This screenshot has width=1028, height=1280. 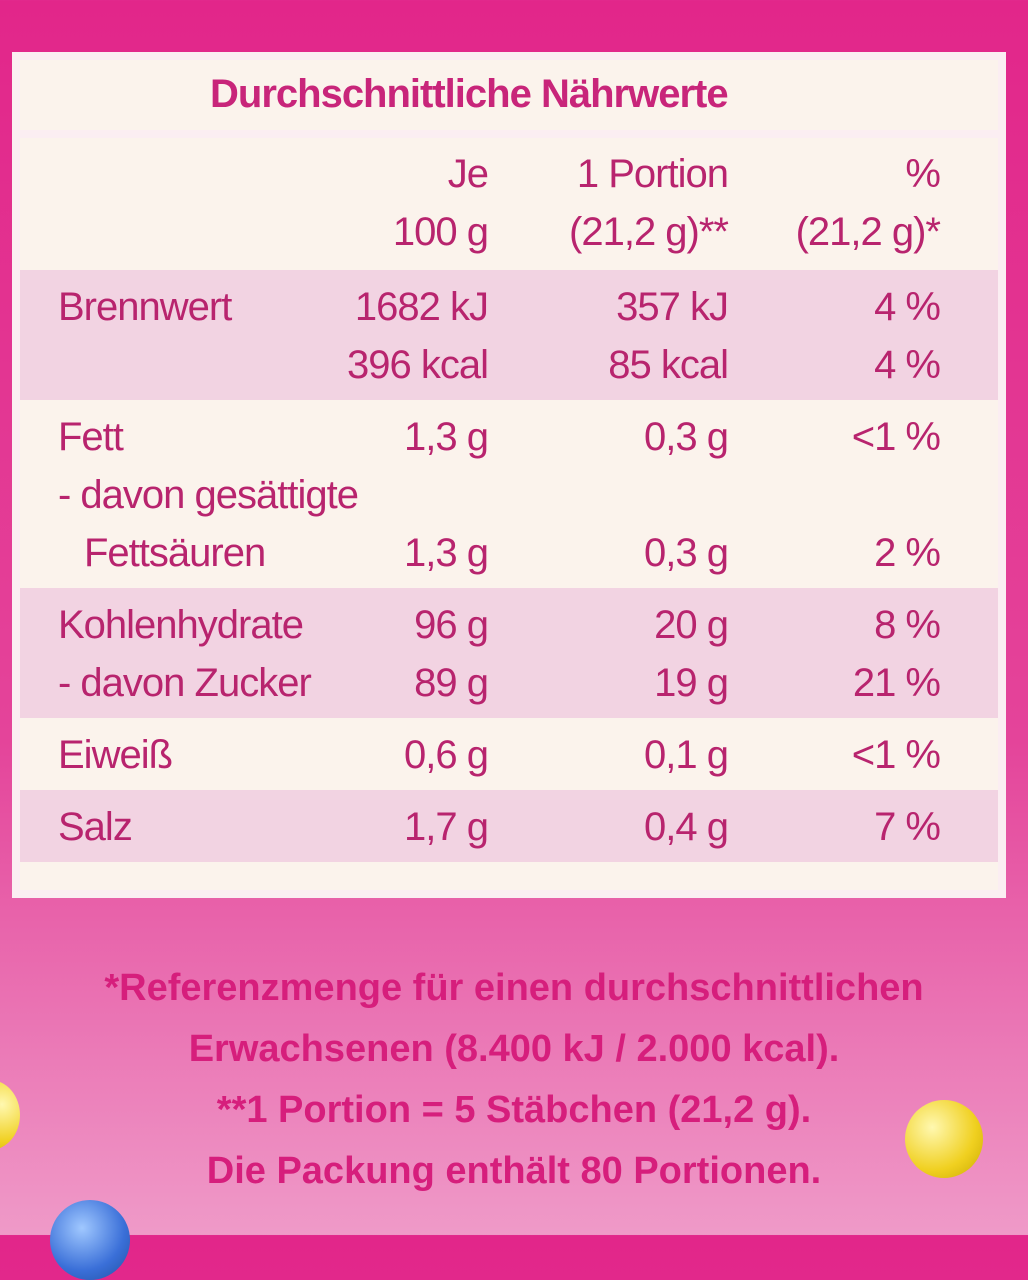 I want to click on title-band, so click(x=509, y=99).